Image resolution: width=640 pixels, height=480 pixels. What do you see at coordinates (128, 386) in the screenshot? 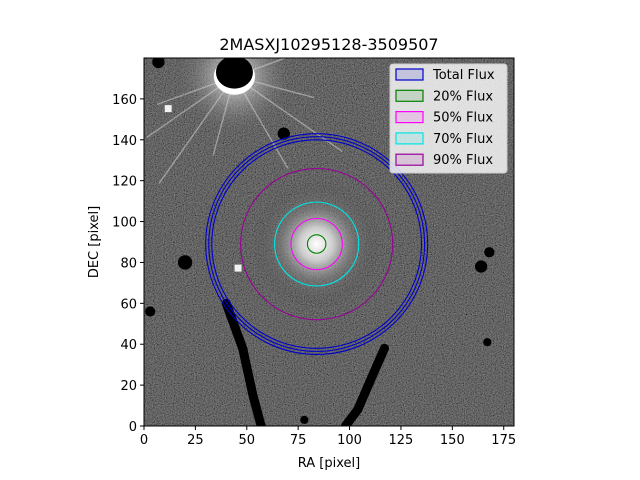
I see `y-tick-label: 20` at bounding box center [128, 386].